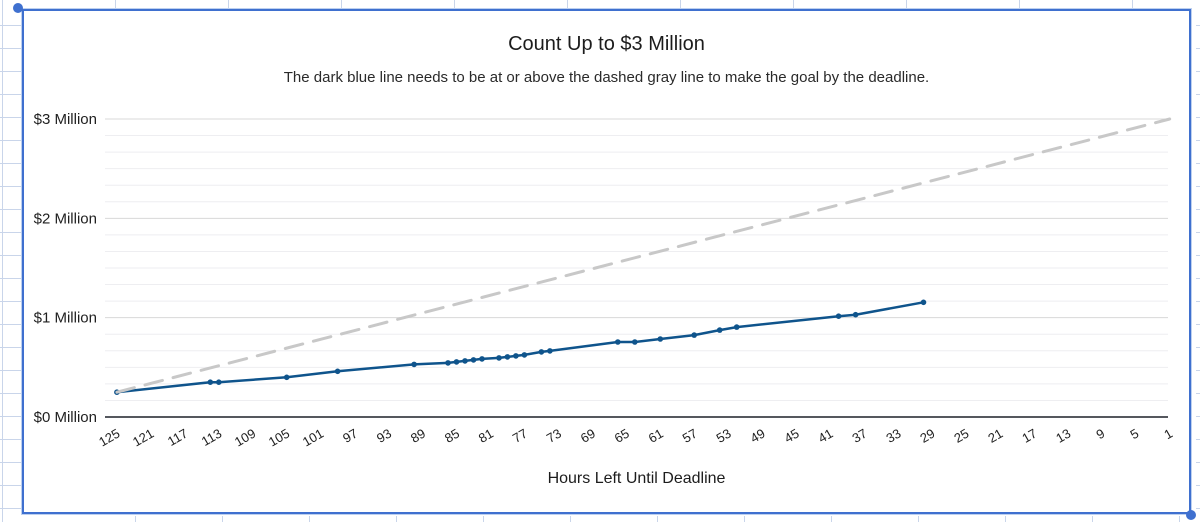 This screenshot has width=1200, height=522. I want to click on spreadsheet-gridlines-right, so click(1198, 261).